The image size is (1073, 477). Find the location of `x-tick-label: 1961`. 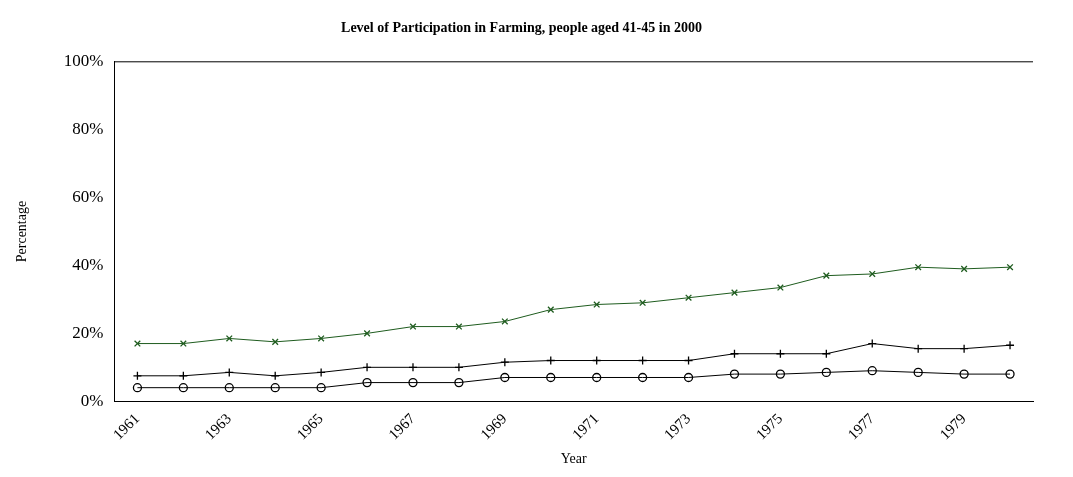

x-tick-label: 1961 is located at coordinates (126, 426).